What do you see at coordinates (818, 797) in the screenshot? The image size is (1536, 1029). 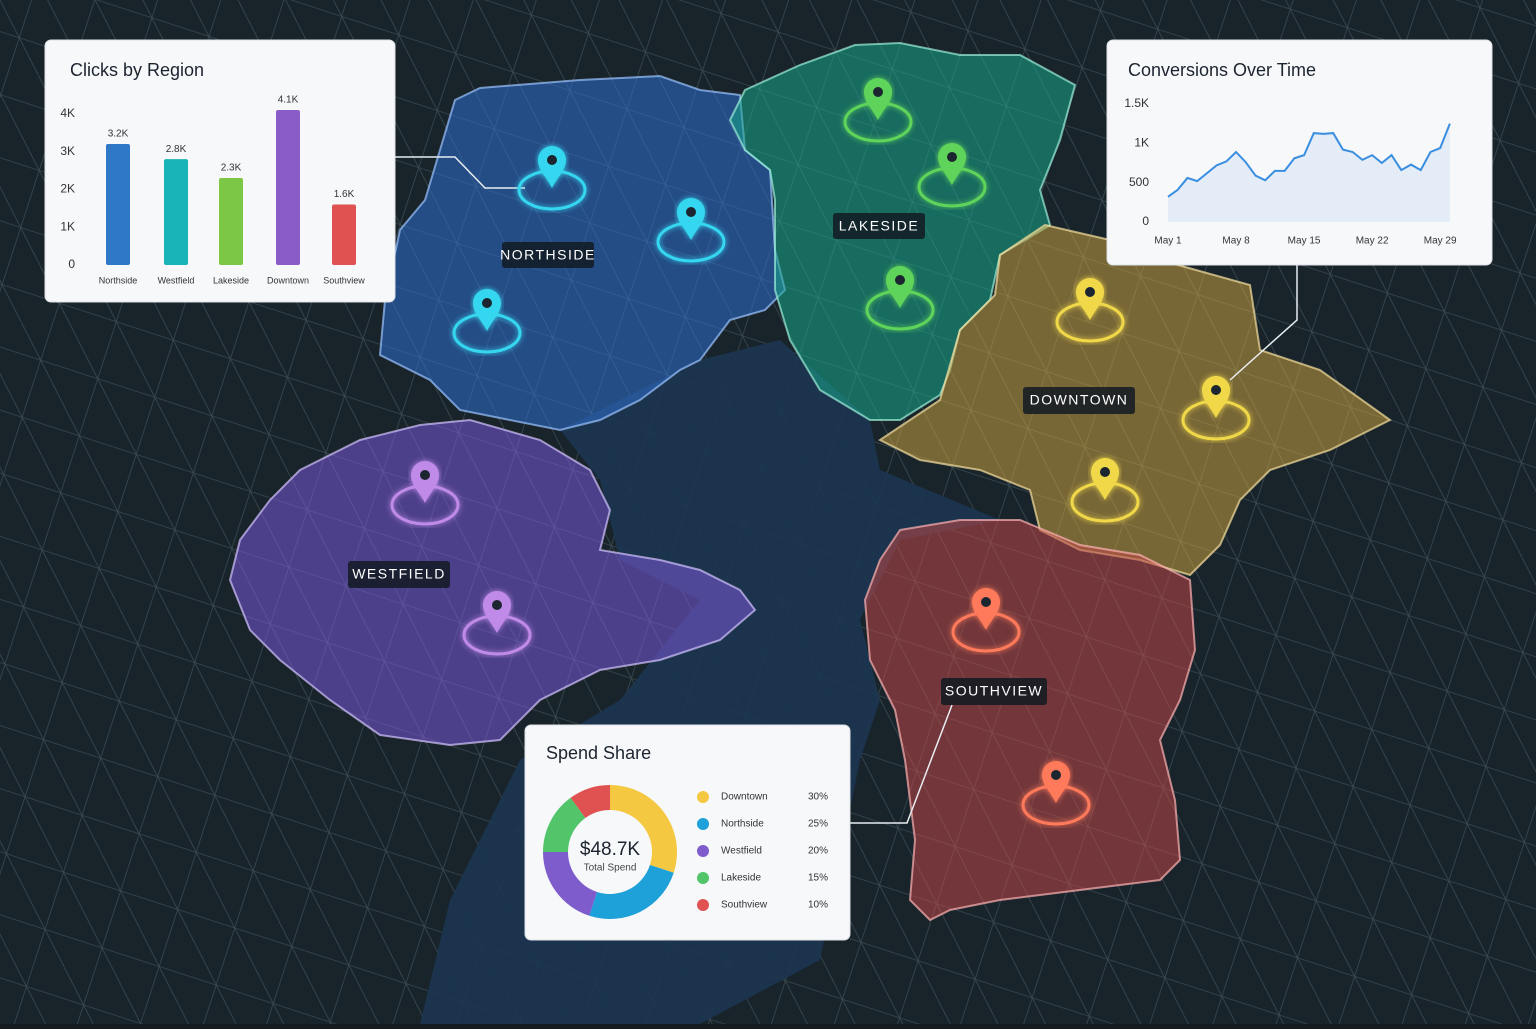 I see `legend-value: 30%` at bounding box center [818, 797].